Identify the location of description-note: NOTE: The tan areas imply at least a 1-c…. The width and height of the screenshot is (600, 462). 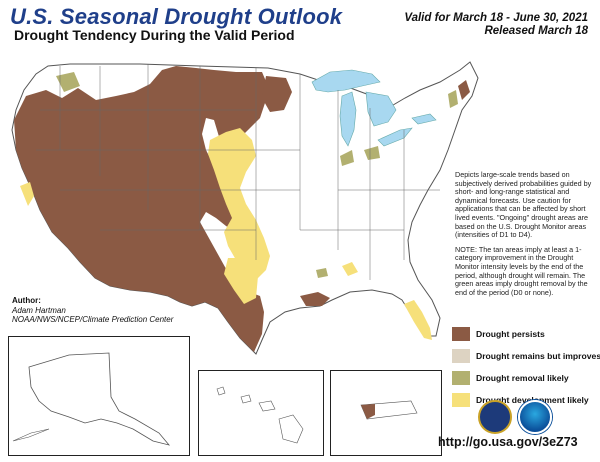
(521, 270).